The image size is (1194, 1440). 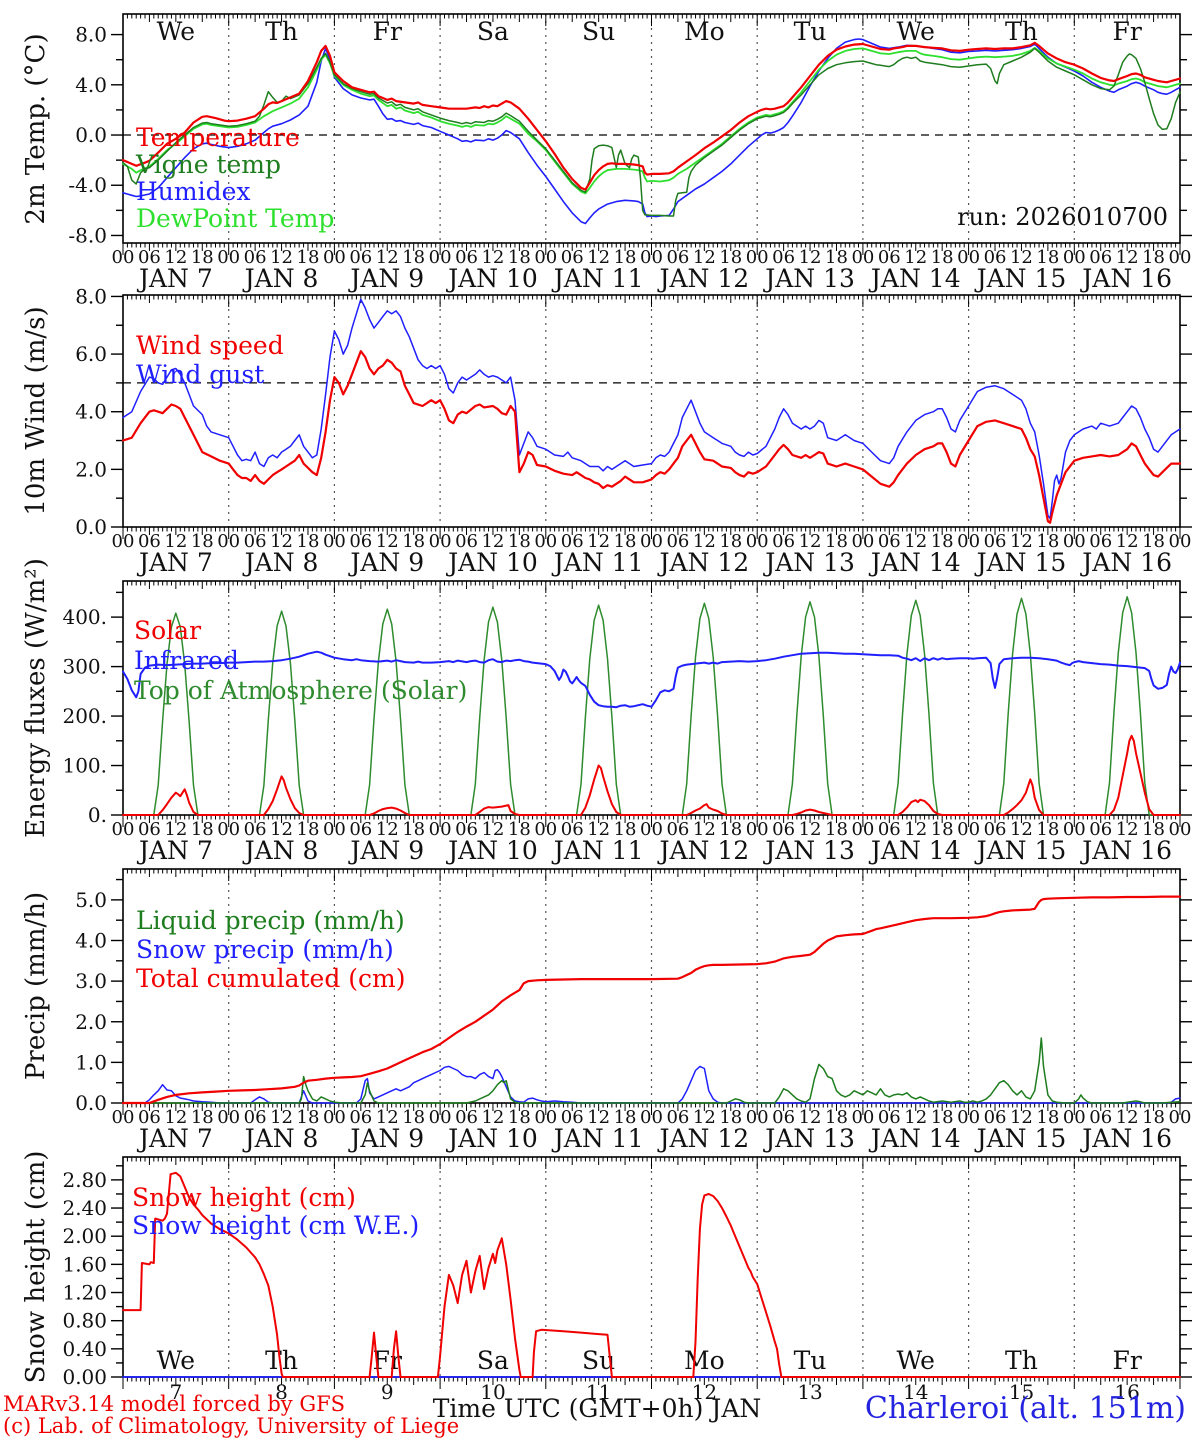 What do you see at coordinates (1062, 217) in the screenshot?
I see `run-label: run: 2026010700` at bounding box center [1062, 217].